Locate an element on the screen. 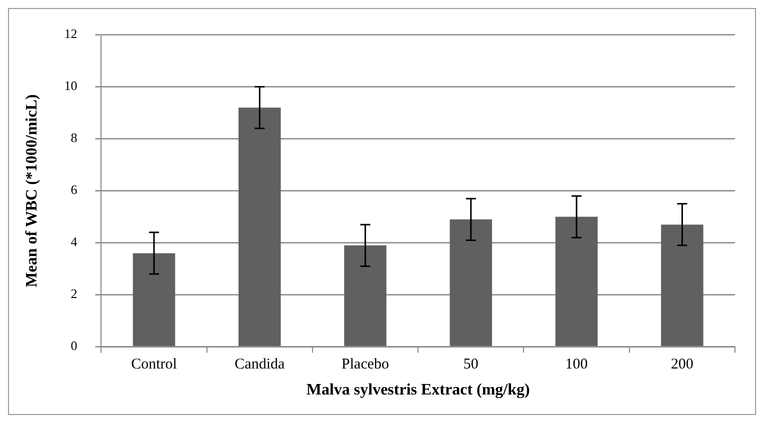  y-tick-label: 8 is located at coordinates (74, 138).